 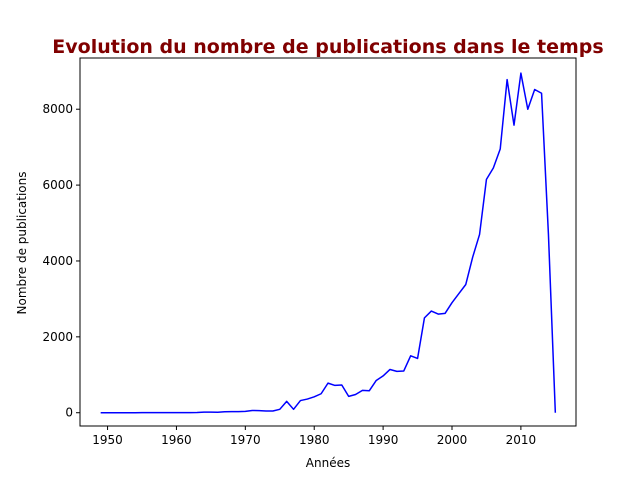 I want to click on x-tick-label-2010: 2010, so click(x=521, y=440).